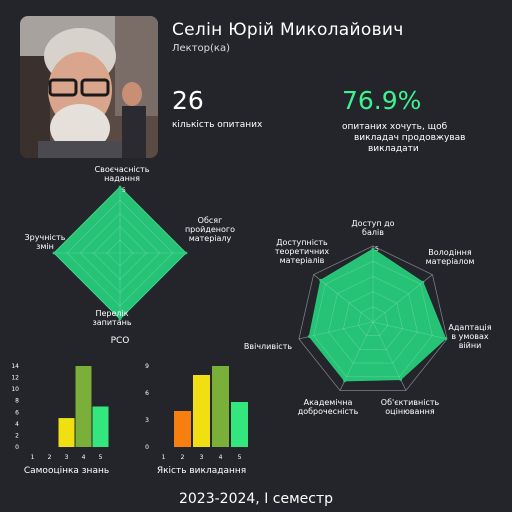 The image size is (512, 512). Describe the element at coordinates (188, 100) in the screenshot. I see `respondents-count: 26` at that location.